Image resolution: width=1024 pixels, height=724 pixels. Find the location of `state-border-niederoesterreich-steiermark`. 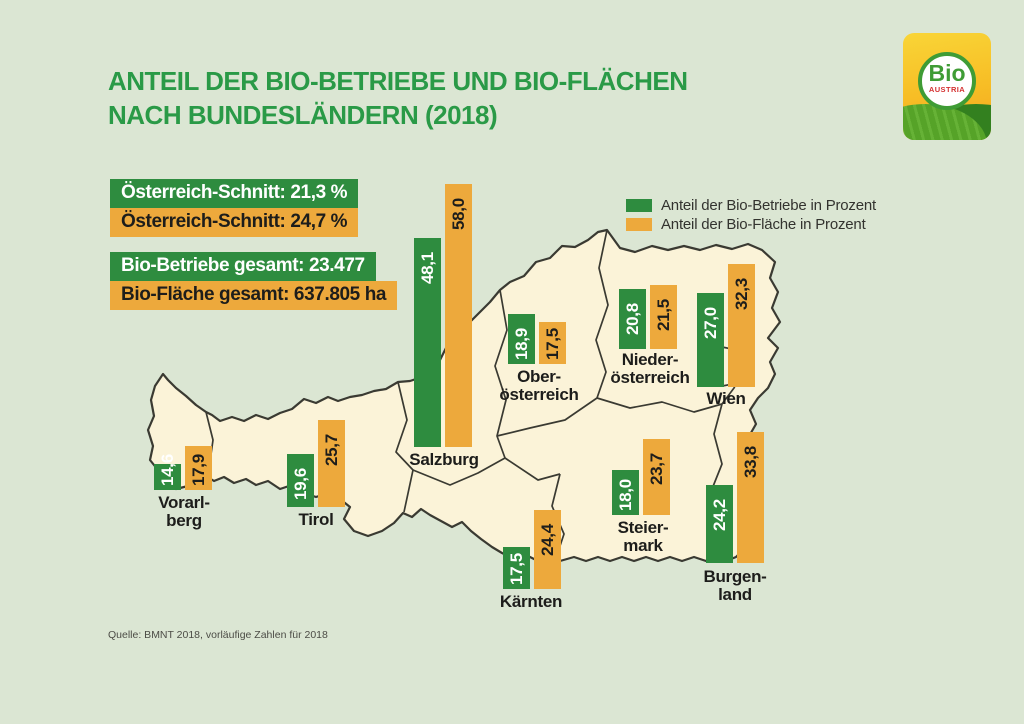

state-border-niederoesterreich-steiermark is located at coordinates (659, 405).